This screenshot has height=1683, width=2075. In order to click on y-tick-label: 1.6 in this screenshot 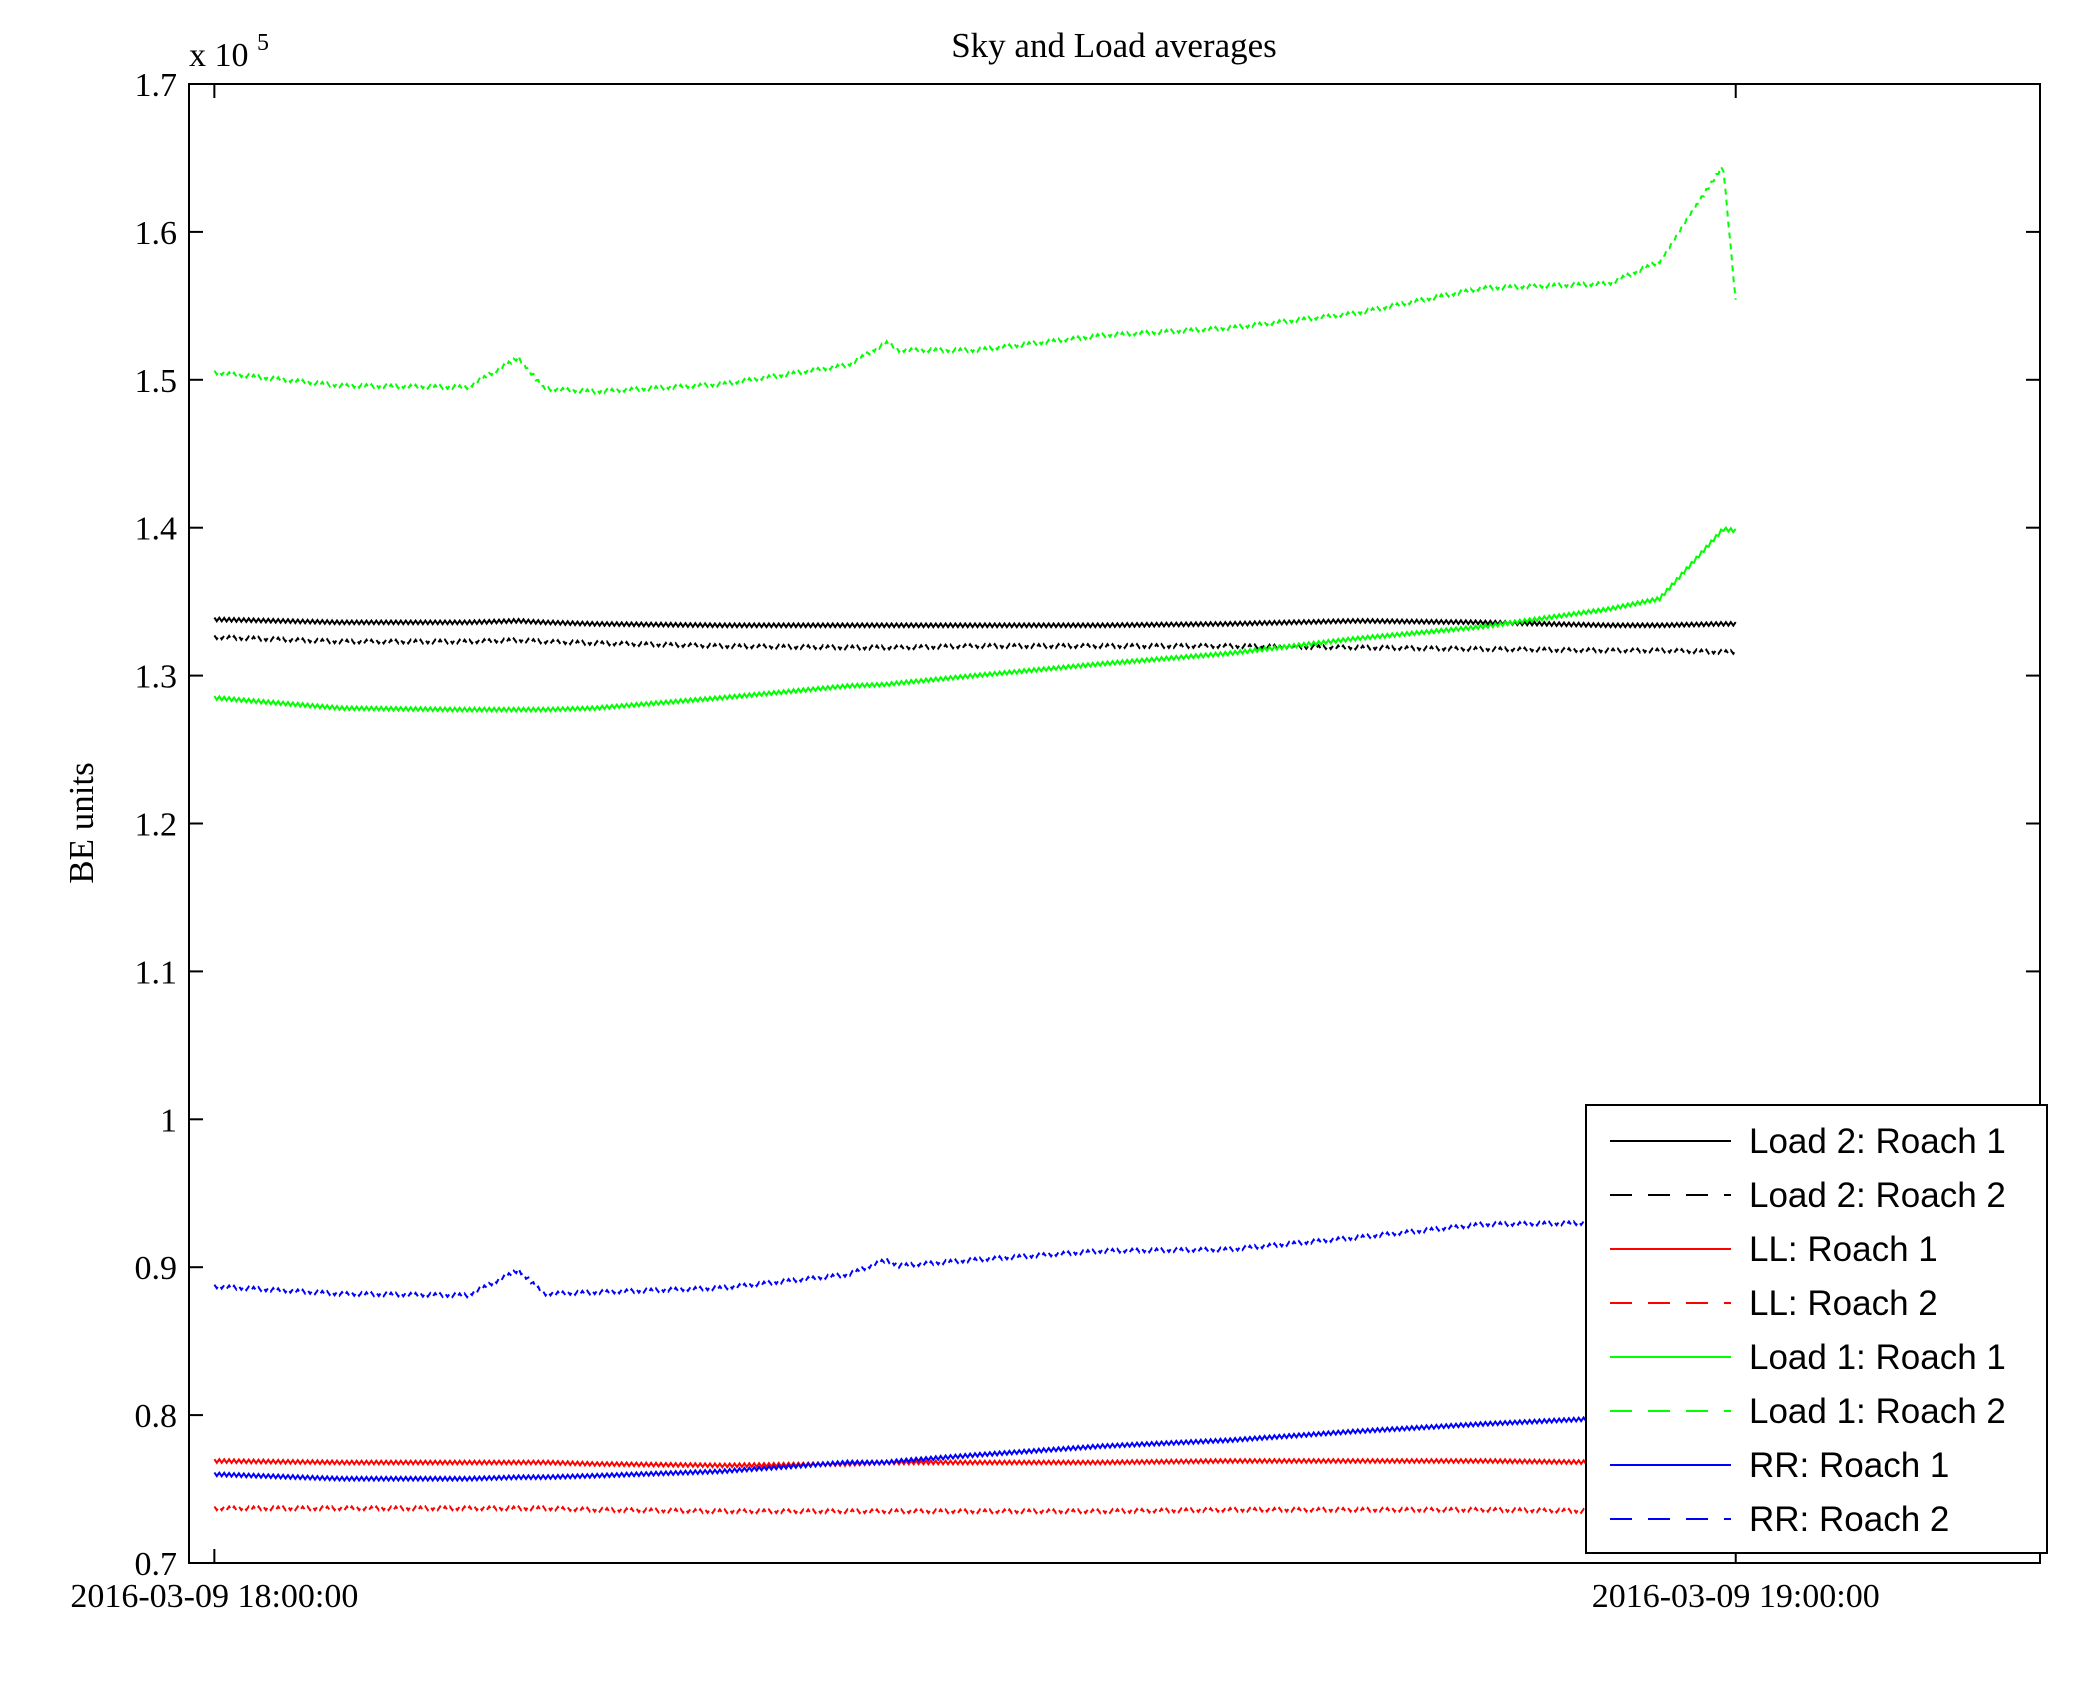, I will do `click(156, 233)`.